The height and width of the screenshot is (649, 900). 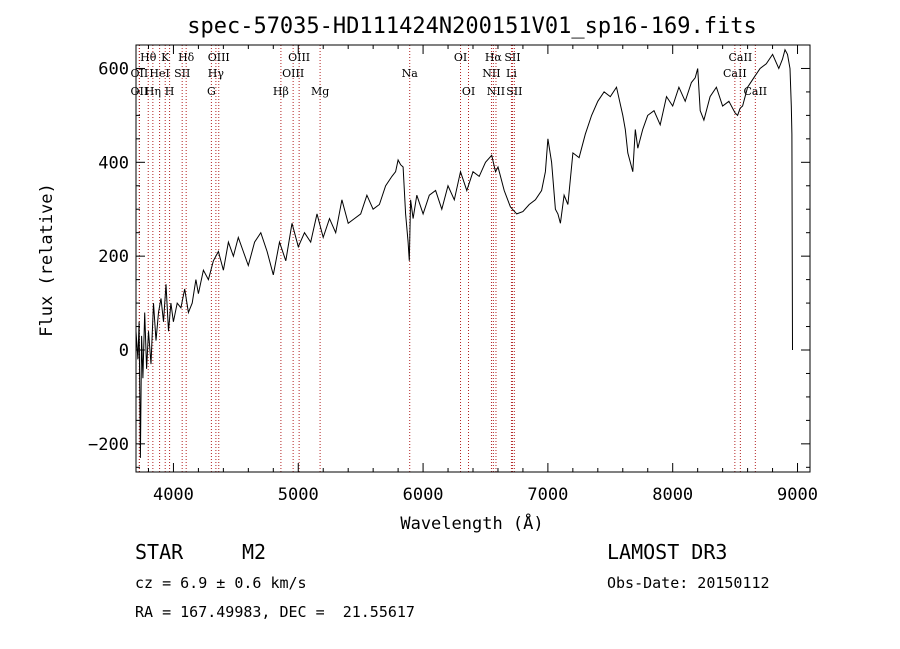 I want to click on emission-label: H, so click(x=170, y=91).